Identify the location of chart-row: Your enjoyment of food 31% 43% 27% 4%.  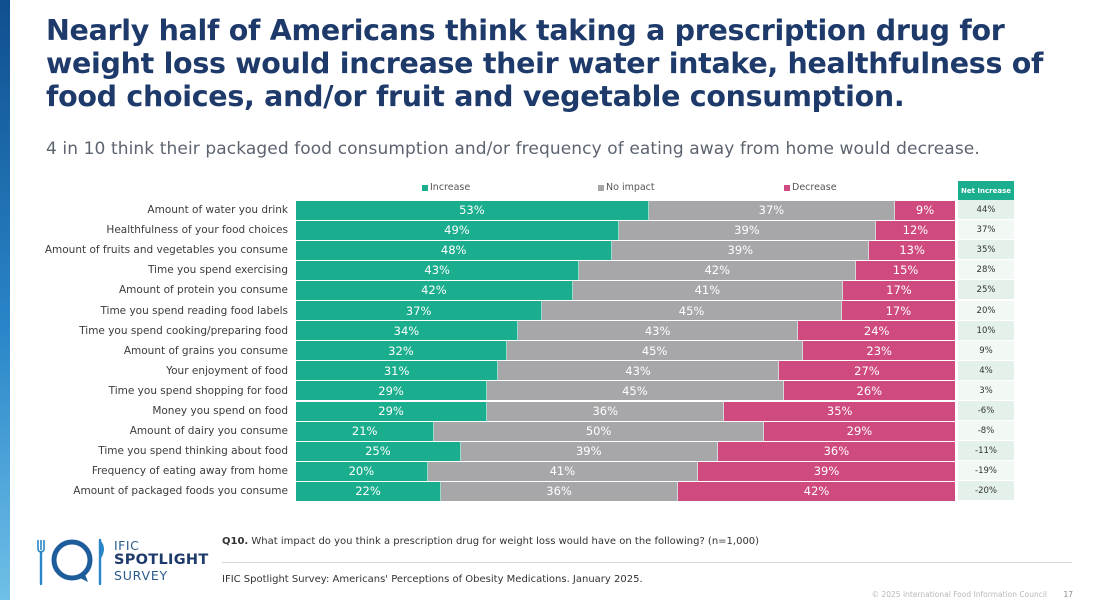
(547, 370).